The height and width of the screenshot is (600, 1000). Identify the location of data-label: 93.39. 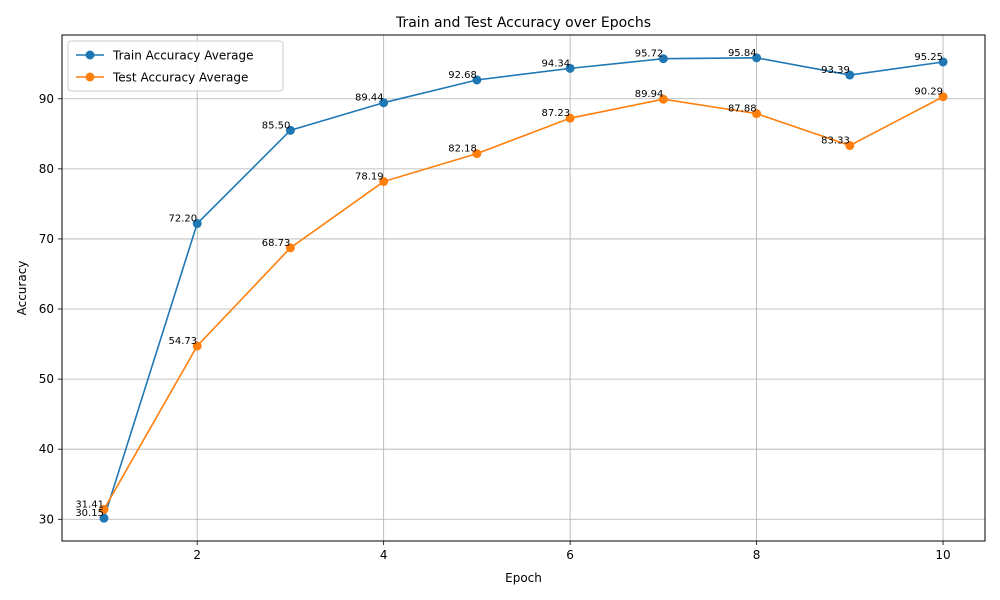
(835, 70).